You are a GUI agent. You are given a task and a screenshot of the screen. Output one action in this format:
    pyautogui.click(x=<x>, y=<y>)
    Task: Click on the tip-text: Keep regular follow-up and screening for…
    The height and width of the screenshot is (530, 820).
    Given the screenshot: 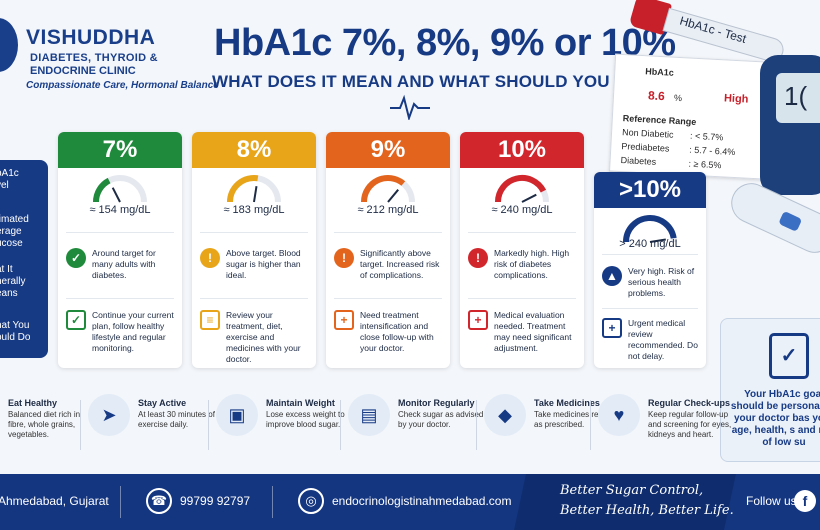 What is the action you would take?
    pyautogui.click(x=690, y=424)
    